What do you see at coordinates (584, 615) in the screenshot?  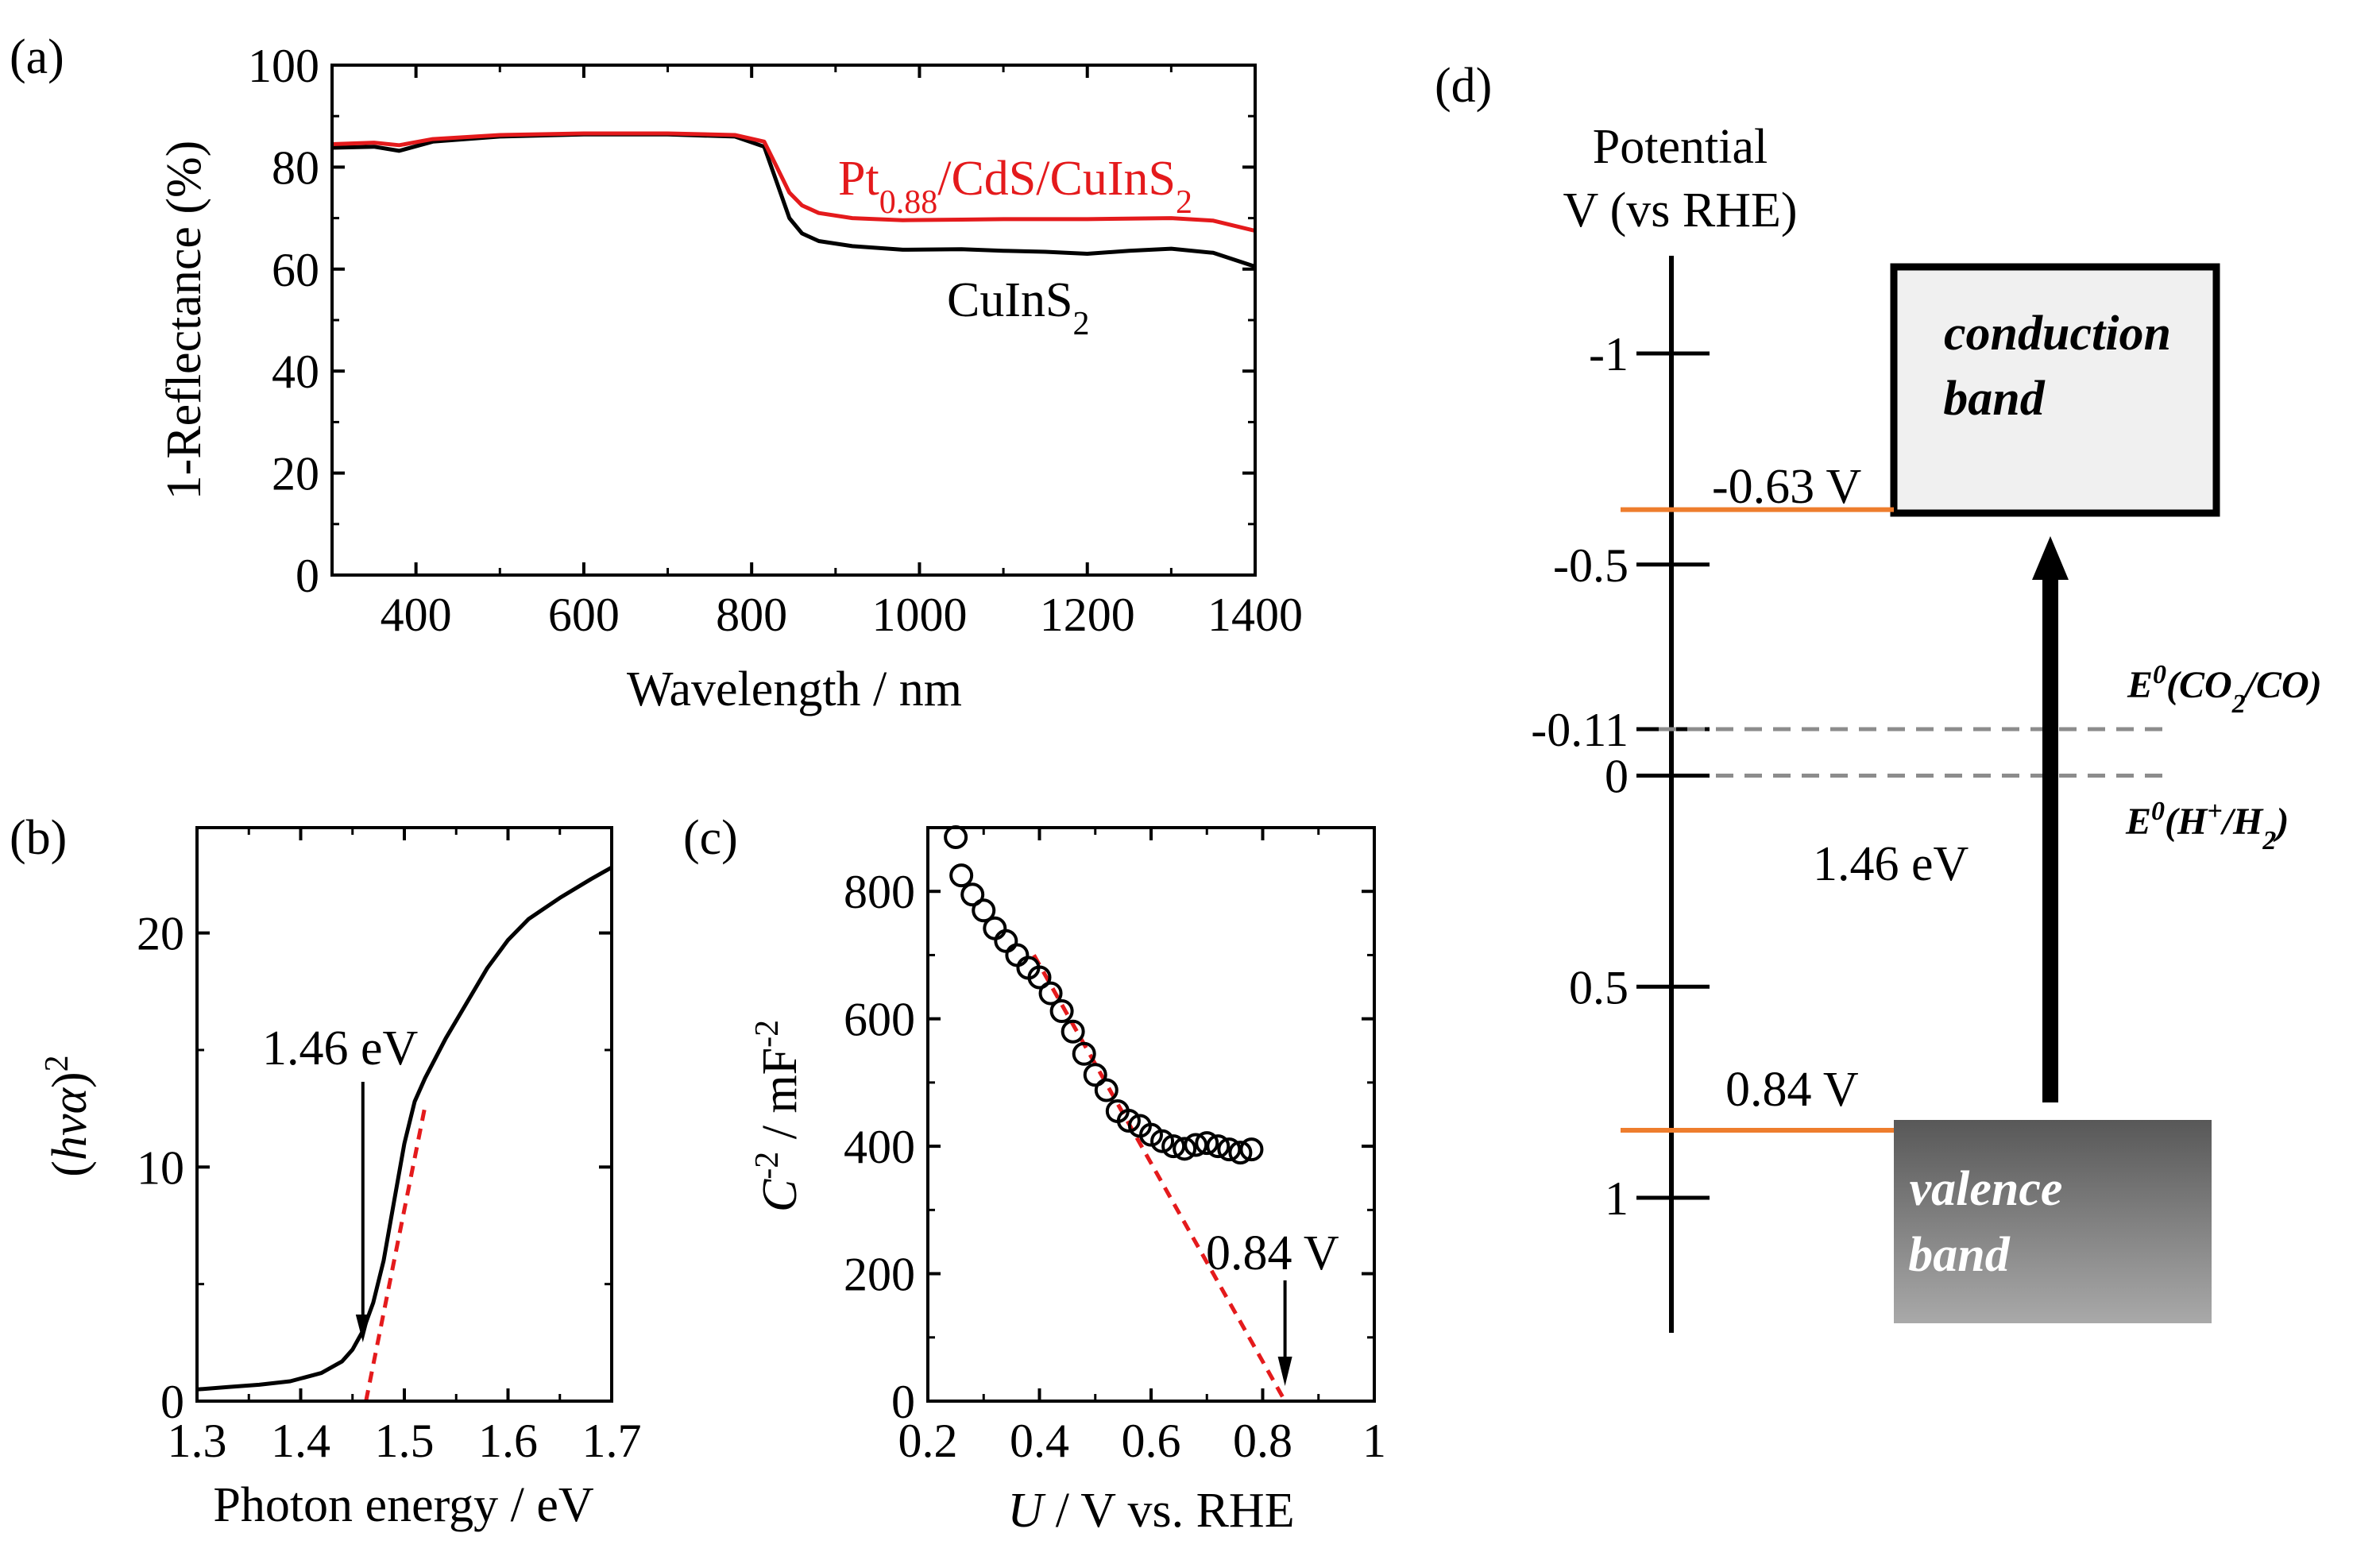 I see `x-tick-label: 600` at bounding box center [584, 615].